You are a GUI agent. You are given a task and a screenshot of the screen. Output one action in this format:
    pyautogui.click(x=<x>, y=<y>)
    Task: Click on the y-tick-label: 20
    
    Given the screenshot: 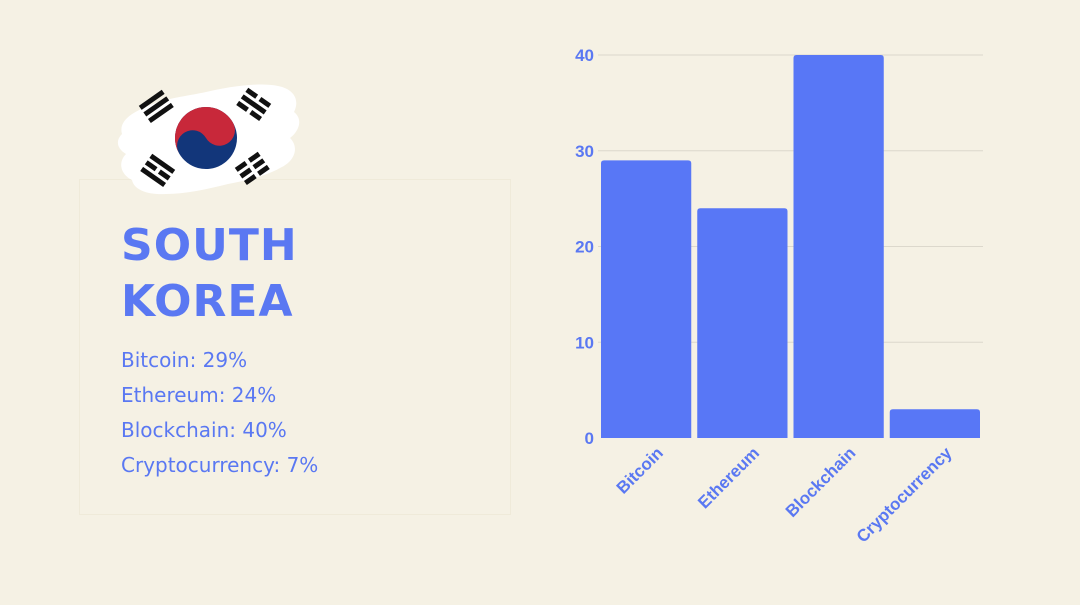 What is the action you would take?
    pyautogui.click(x=584, y=247)
    